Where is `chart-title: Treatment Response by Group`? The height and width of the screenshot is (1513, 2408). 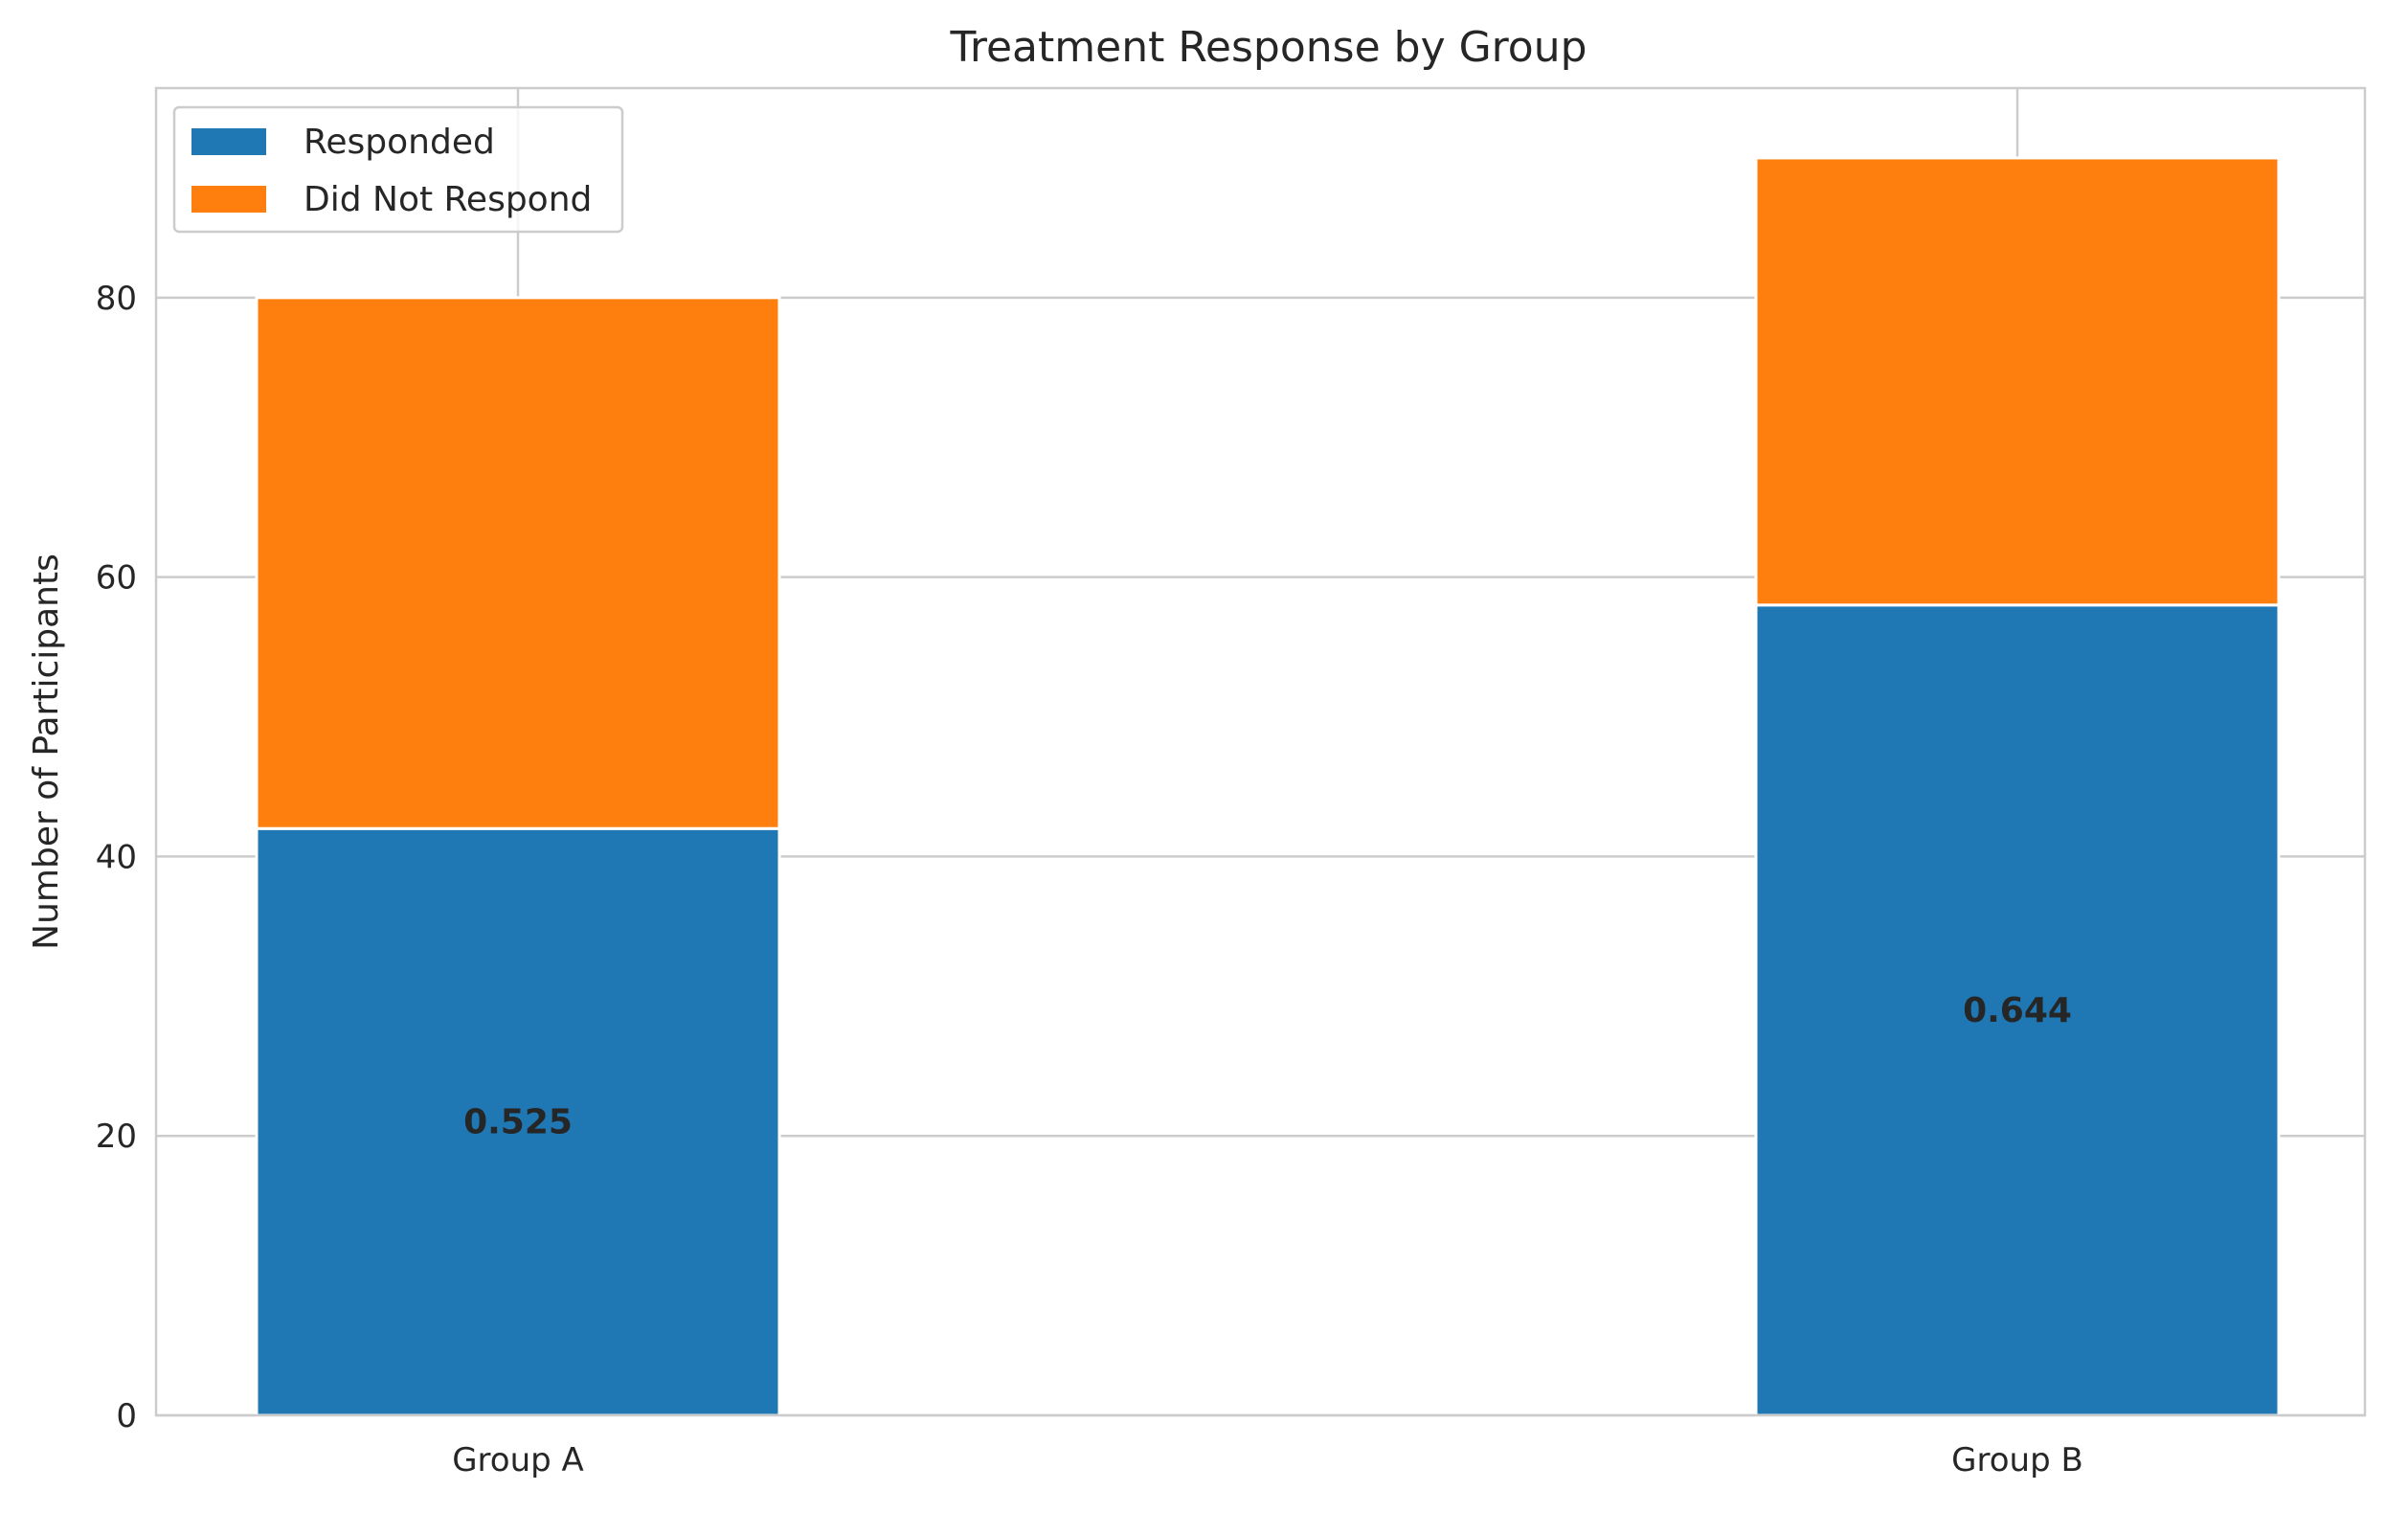 chart-title: Treatment Response by Group is located at coordinates (1268, 47).